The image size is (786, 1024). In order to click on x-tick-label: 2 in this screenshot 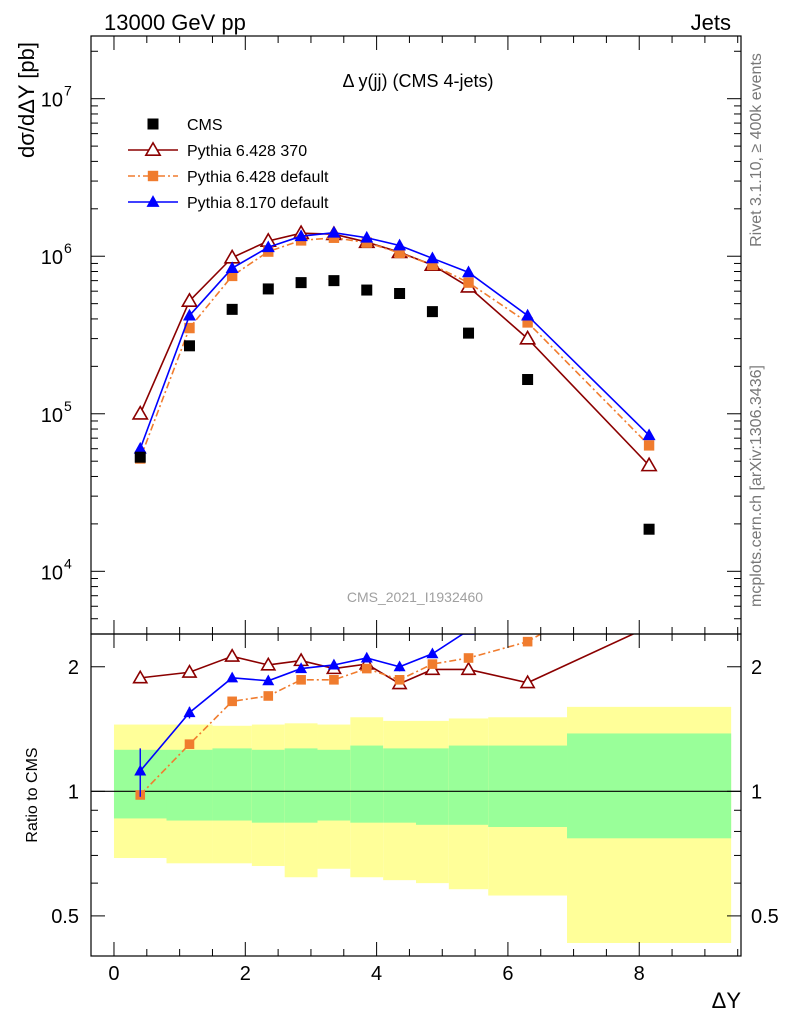, I will do `click(245, 974)`.